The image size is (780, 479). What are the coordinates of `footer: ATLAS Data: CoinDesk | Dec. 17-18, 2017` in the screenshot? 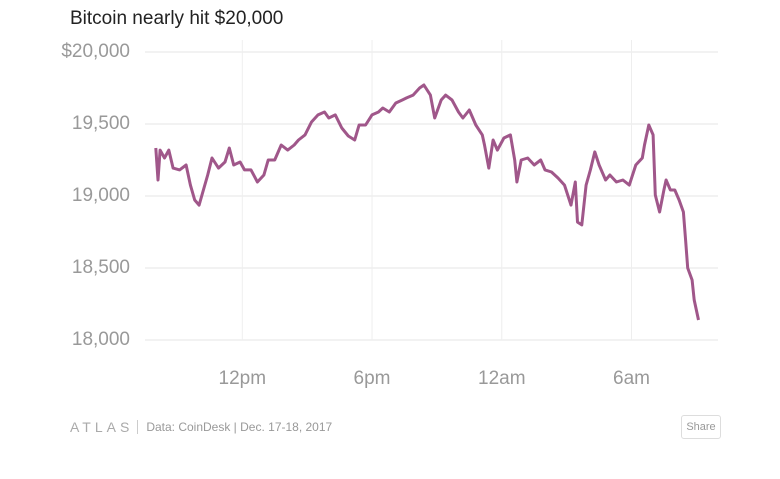 It's located at (201, 427).